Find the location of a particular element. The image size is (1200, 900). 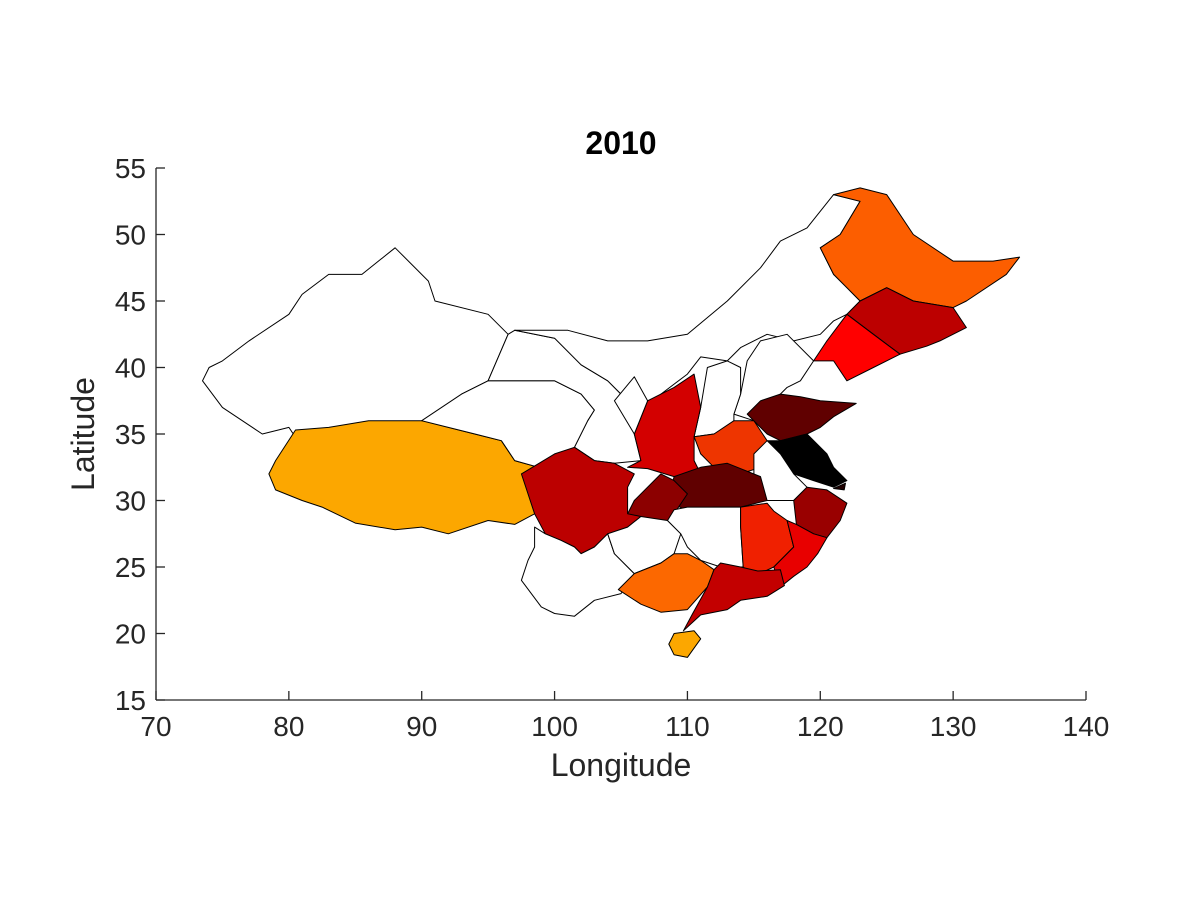

region-hainan is located at coordinates (685, 644).